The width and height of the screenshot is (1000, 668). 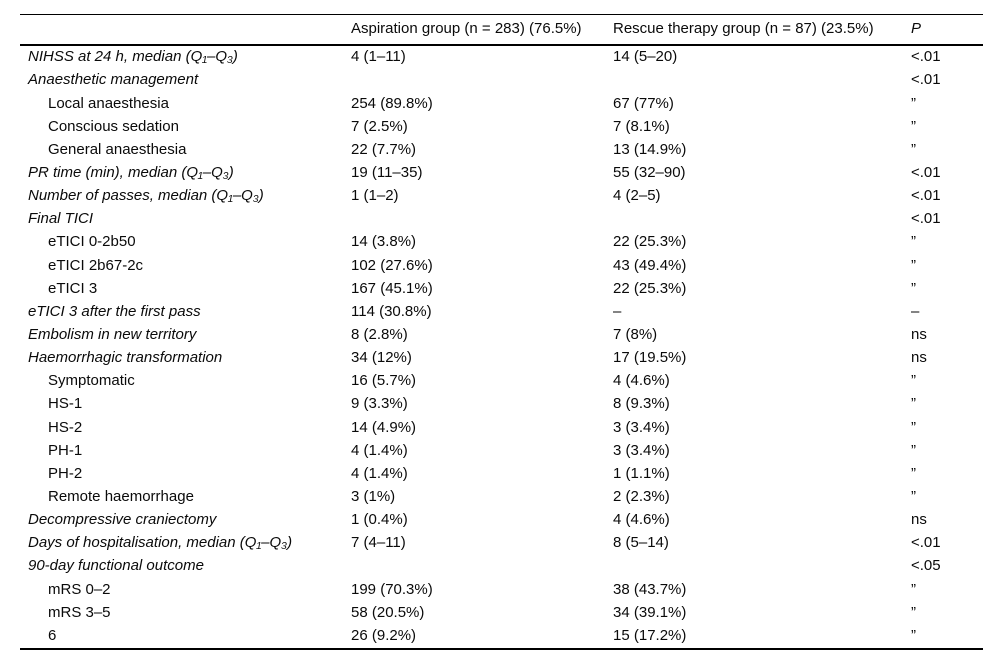 What do you see at coordinates (392, 589) in the screenshot?
I see `aspiration-value: 199 (70.3%)` at bounding box center [392, 589].